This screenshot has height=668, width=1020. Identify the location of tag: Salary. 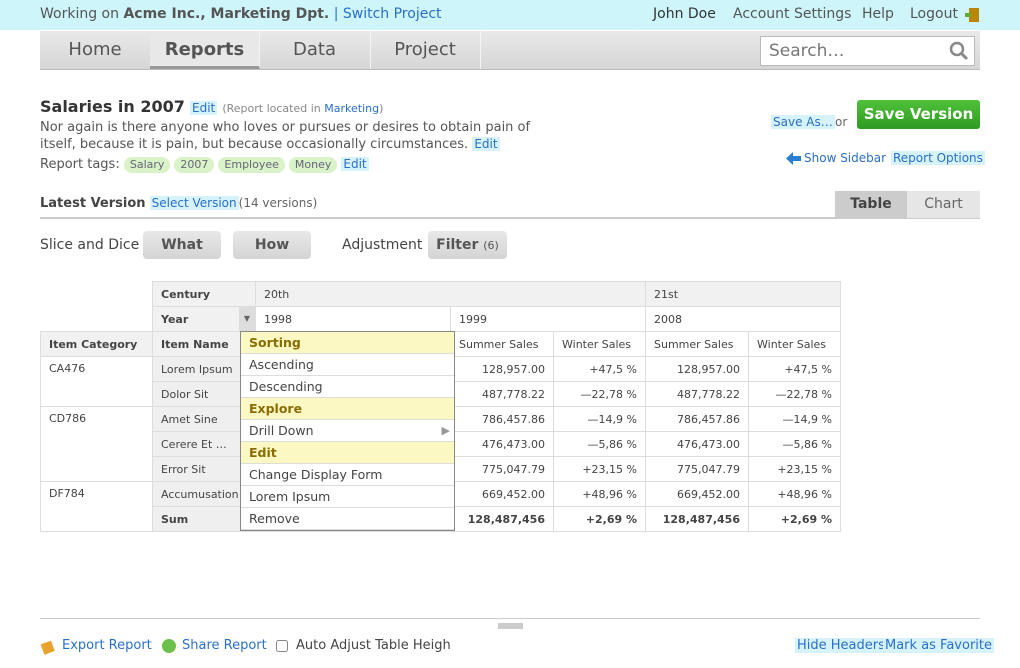
(147, 165).